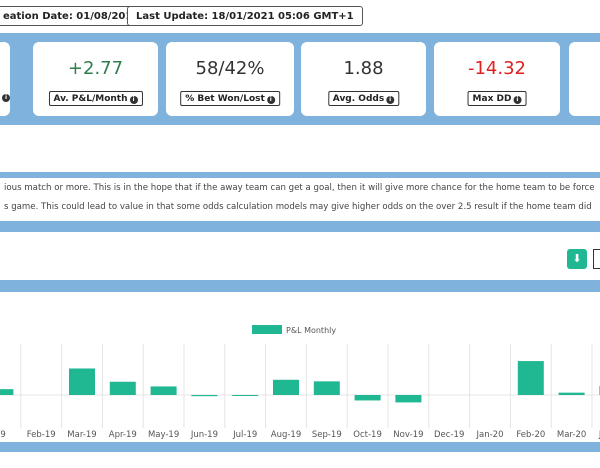  What do you see at coordinates (300, 256) in the screenshot?
I see `chart-toolbar` at bounding box center [300, 256].